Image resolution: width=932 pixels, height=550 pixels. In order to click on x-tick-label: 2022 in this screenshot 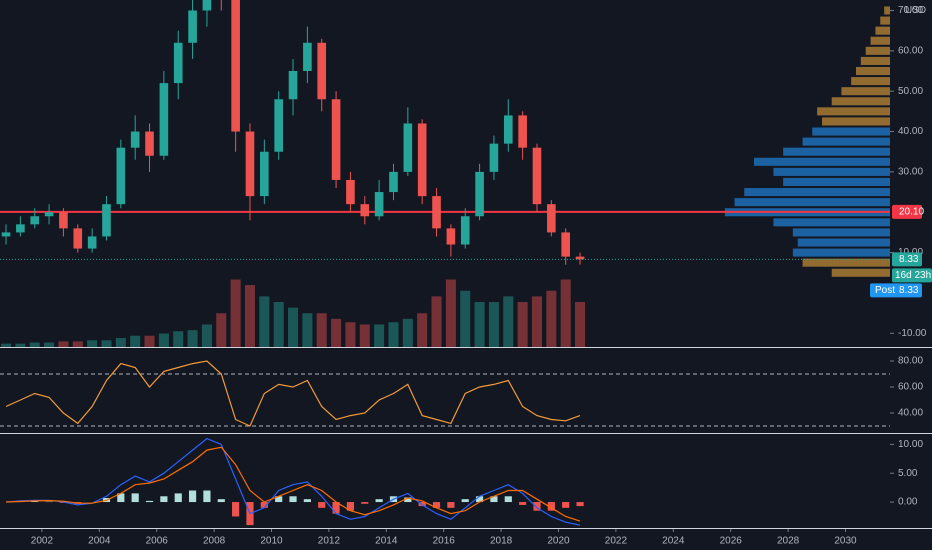, I will do `click(616, 541)`.